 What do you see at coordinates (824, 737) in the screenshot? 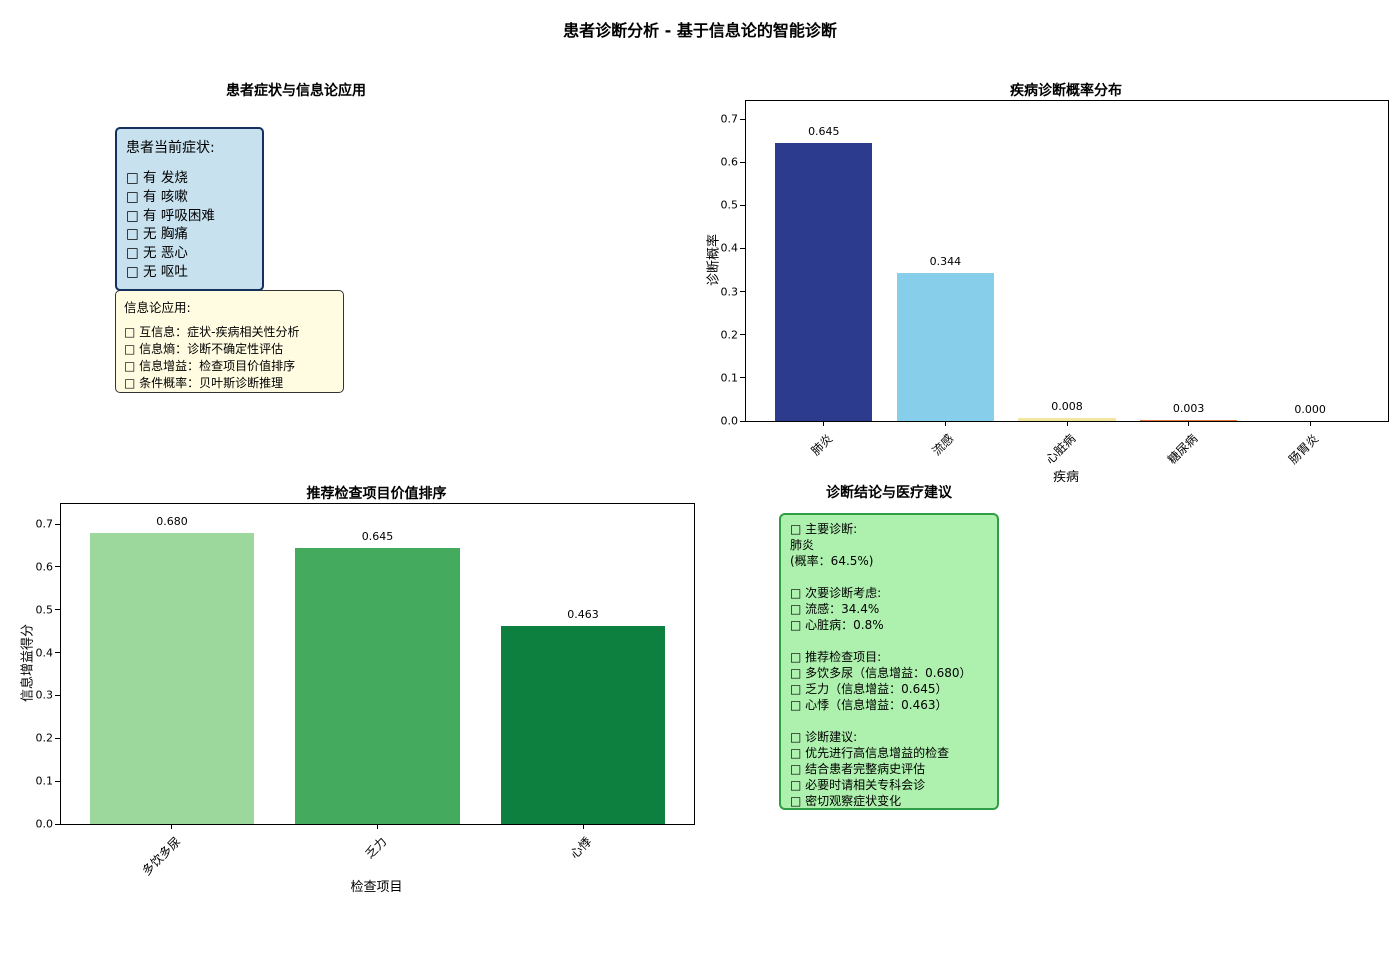
I see `text-line: □ 诊断建议:` at bounding box center [824, 737].